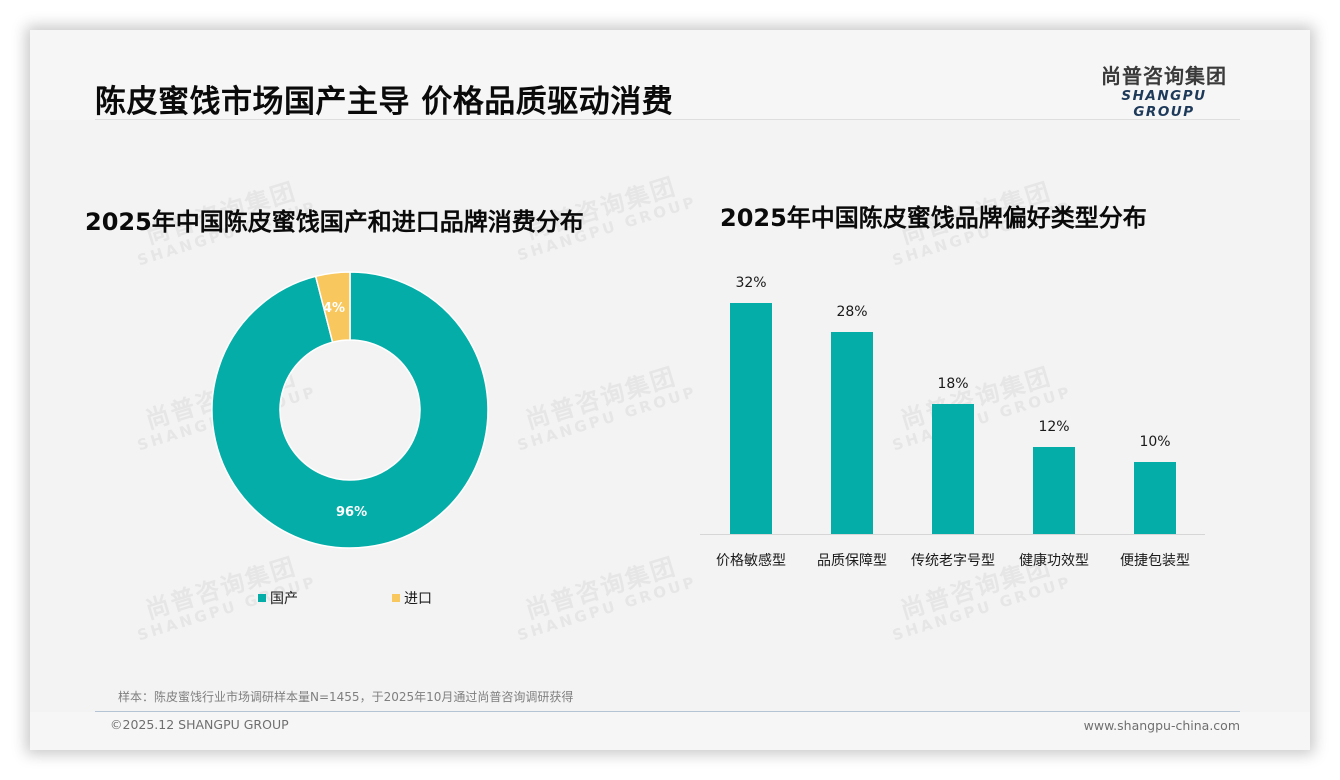  I want to click on bar-category-label: 便捷包装型, so click(1155, 561).